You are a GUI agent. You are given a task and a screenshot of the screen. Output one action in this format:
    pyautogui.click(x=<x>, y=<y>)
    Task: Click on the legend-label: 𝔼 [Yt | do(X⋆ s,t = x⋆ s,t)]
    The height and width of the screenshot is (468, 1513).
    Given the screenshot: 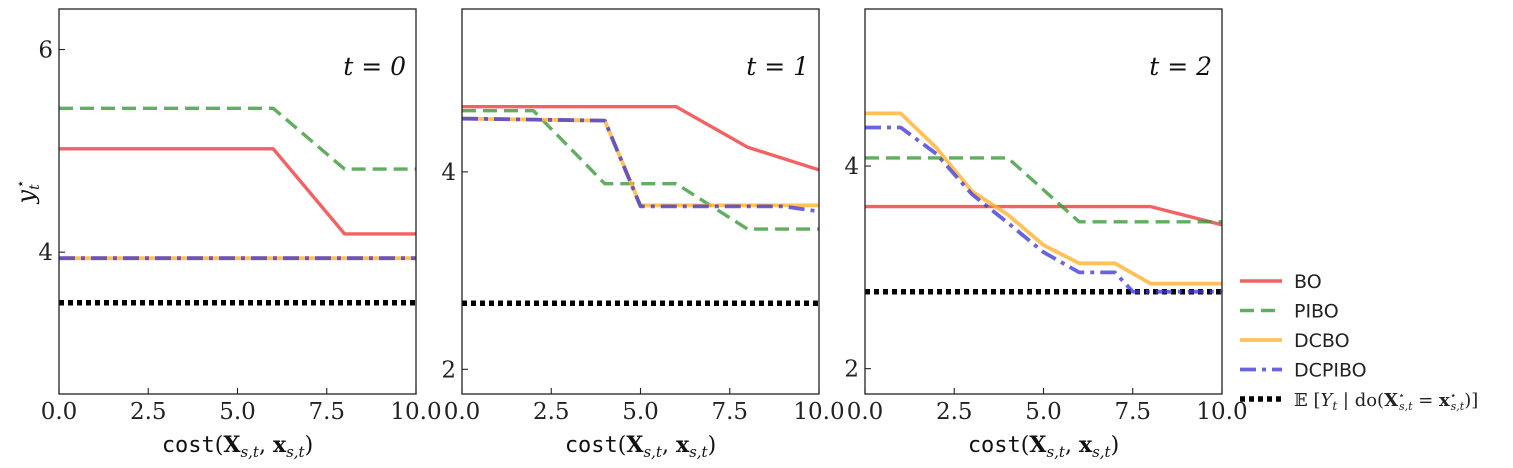 What is the action you would take?
    pyautogui.click(x=1386, y=401)
    